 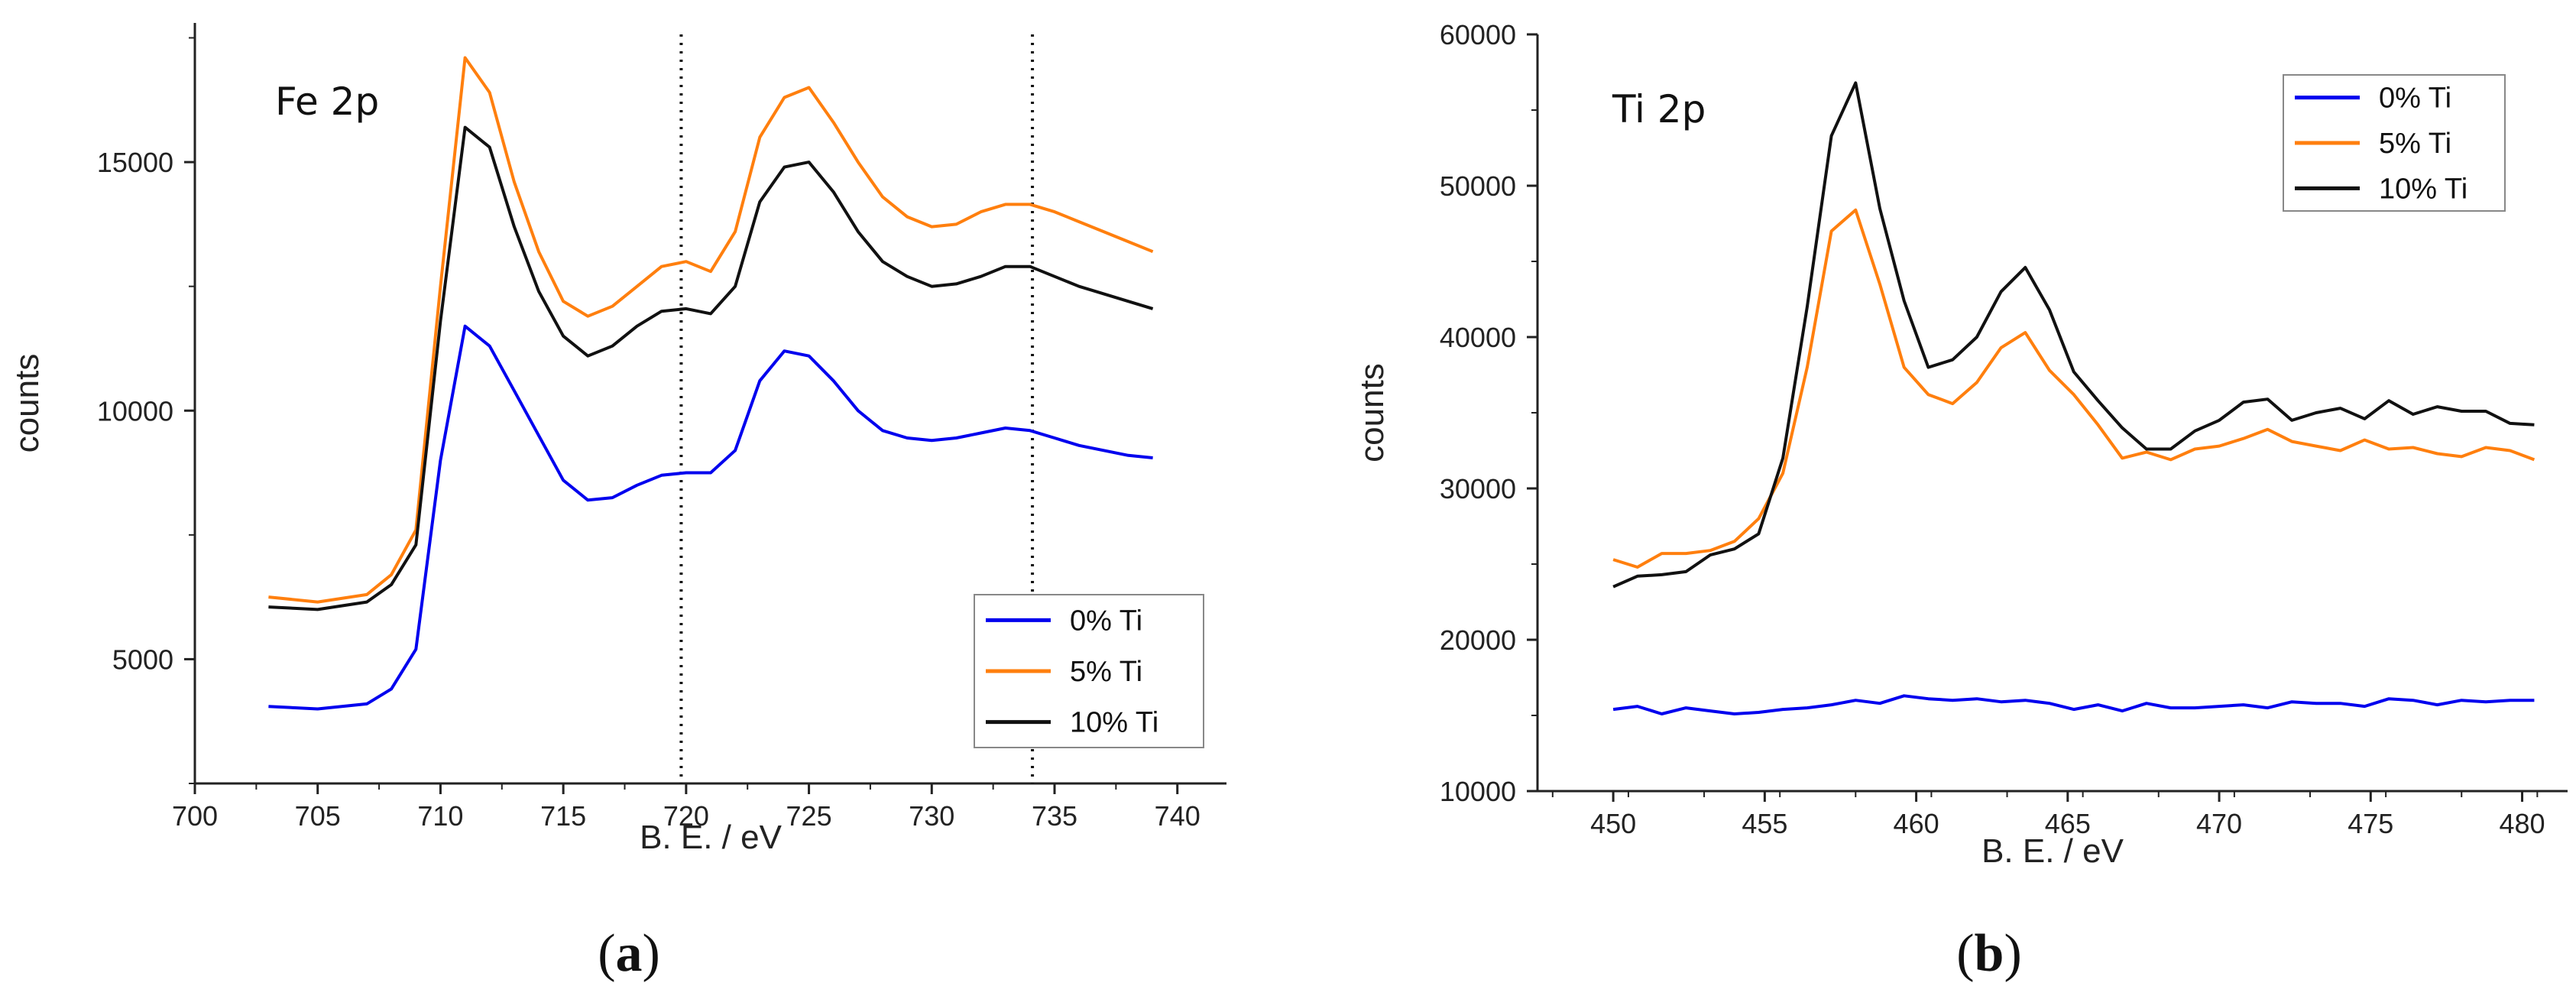 What do you see at coordinates (1178, 816) in the screenshot?
I see `x-tick-label: 740` at bounding box center [1178, 816].